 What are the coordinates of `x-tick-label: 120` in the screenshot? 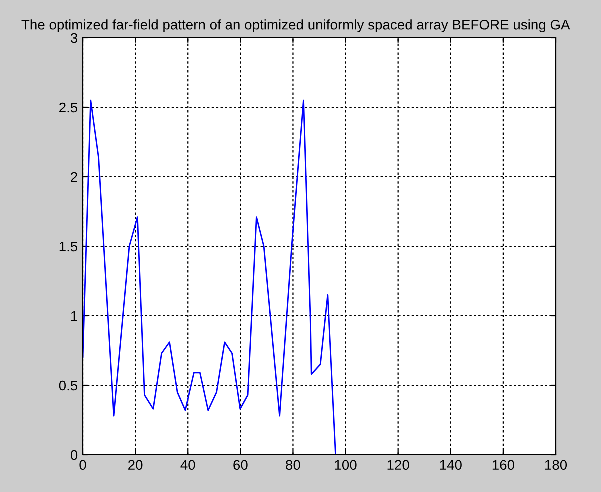 It's located at (399, 465).